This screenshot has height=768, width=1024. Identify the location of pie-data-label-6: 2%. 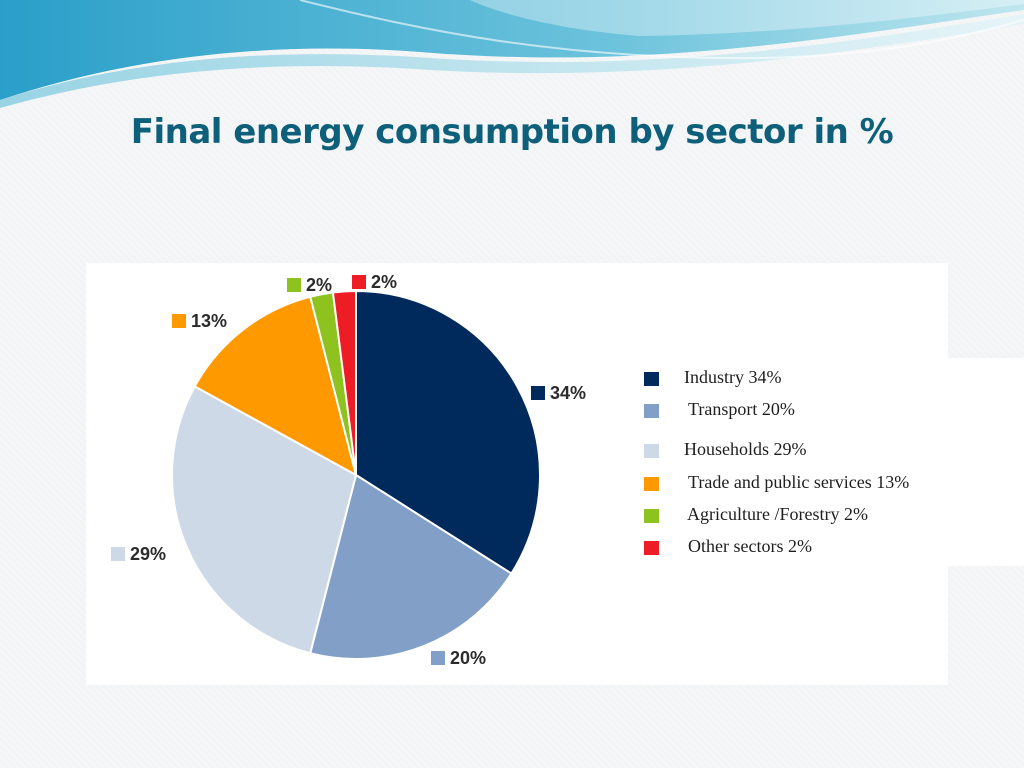
(374, 282).